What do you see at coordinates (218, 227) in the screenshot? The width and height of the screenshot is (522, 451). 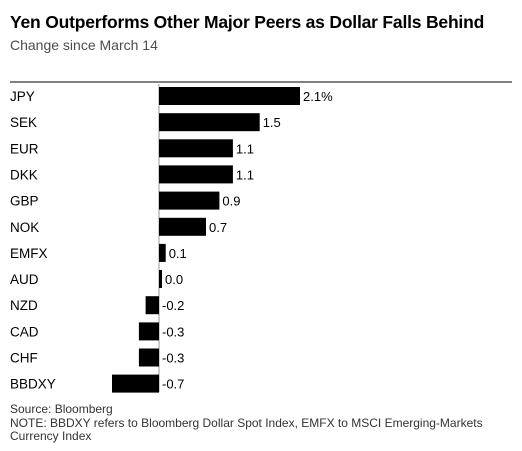 I see `value-label: 0.7` at bounding box center [218, 227].